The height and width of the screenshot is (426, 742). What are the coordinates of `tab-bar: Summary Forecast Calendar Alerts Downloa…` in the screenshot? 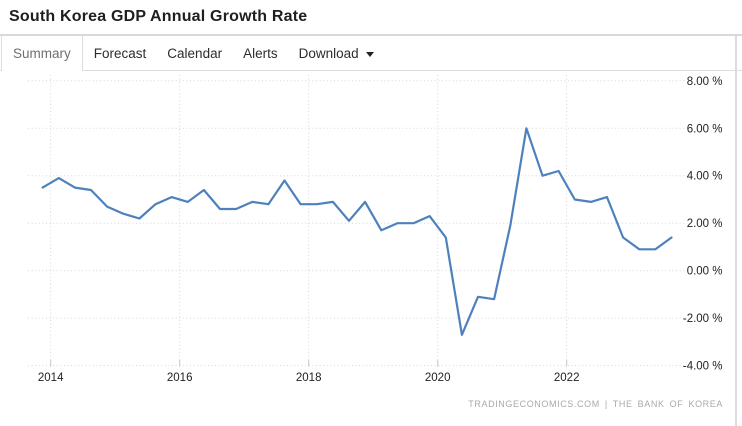 It's located at (371, 53).